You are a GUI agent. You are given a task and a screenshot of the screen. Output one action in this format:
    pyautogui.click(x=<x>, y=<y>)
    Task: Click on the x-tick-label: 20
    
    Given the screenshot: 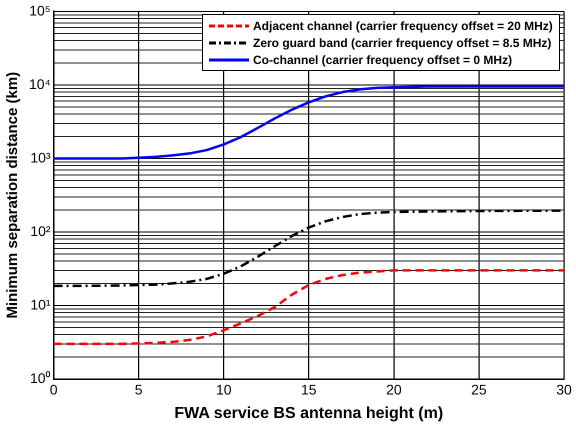 What is the action you would take?
    pyautogui.click(x=394, y=389)
    